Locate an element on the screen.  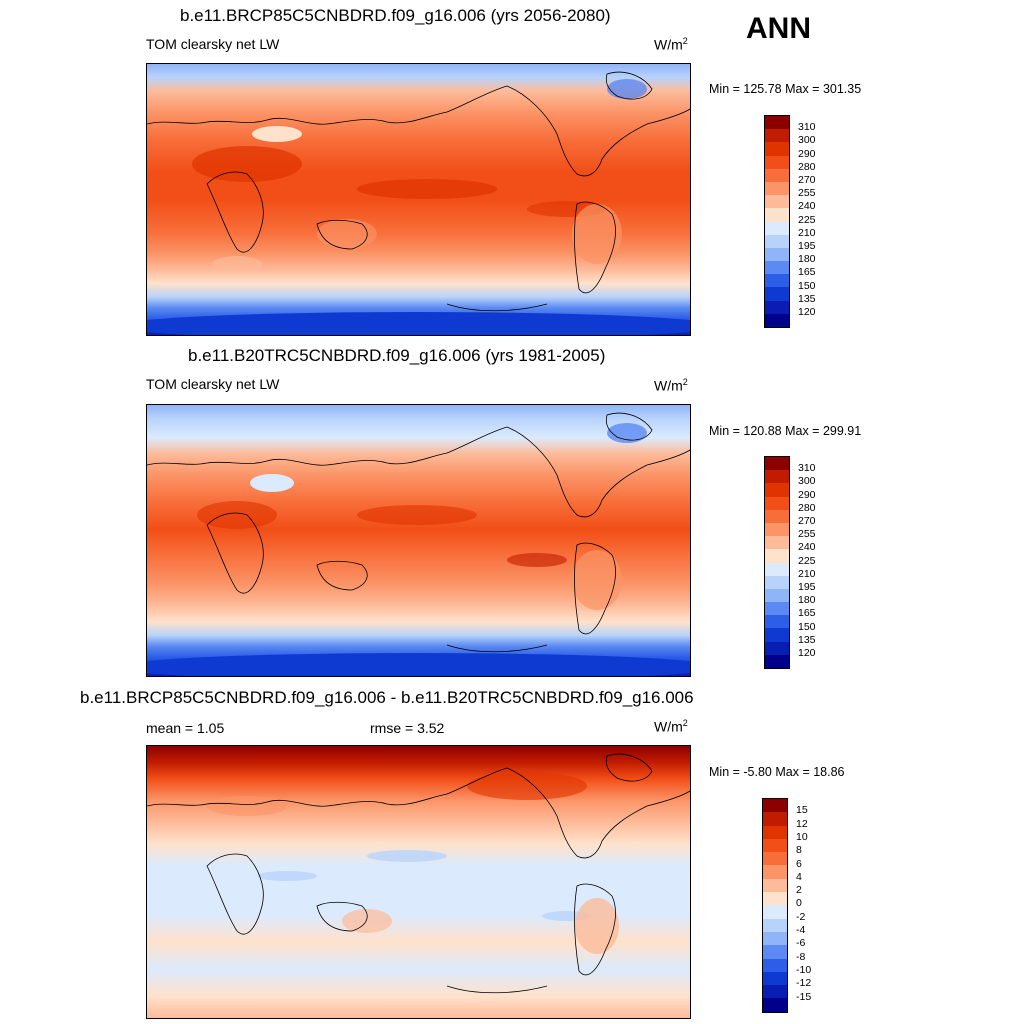
colorbar-tick-label: 225 is located at coordinates (807, 560).